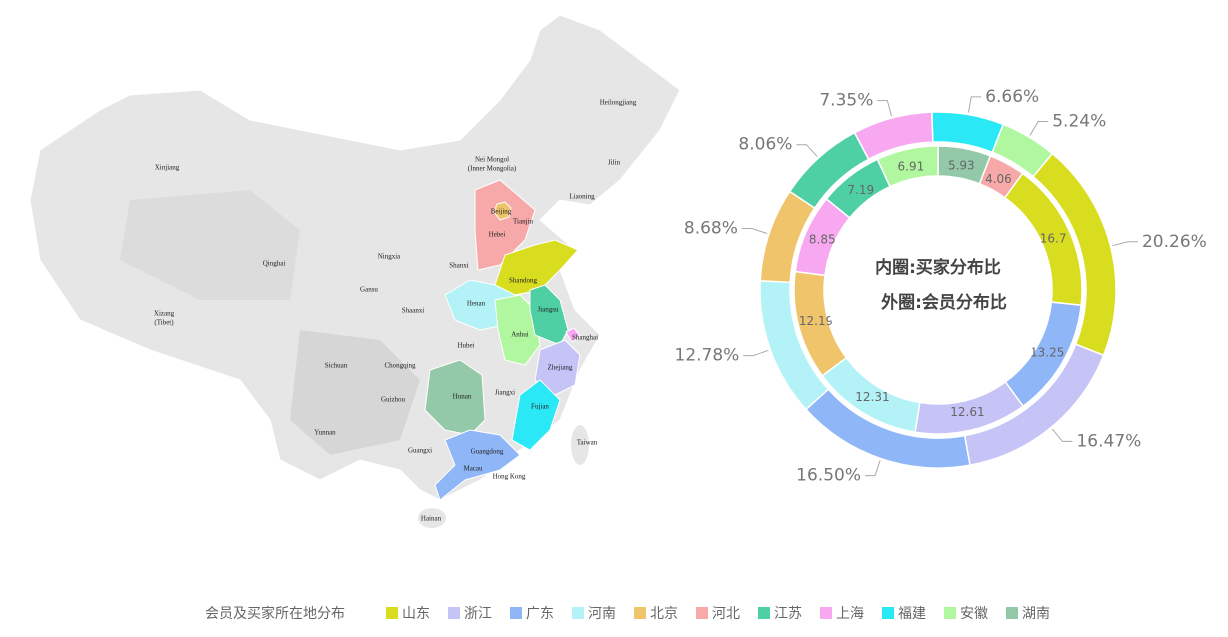  What do you see at coordinates (275, 613) in the screenshot?
I see `legend-title: 会员及买家所在地分布` at bounding box center [275, 613].